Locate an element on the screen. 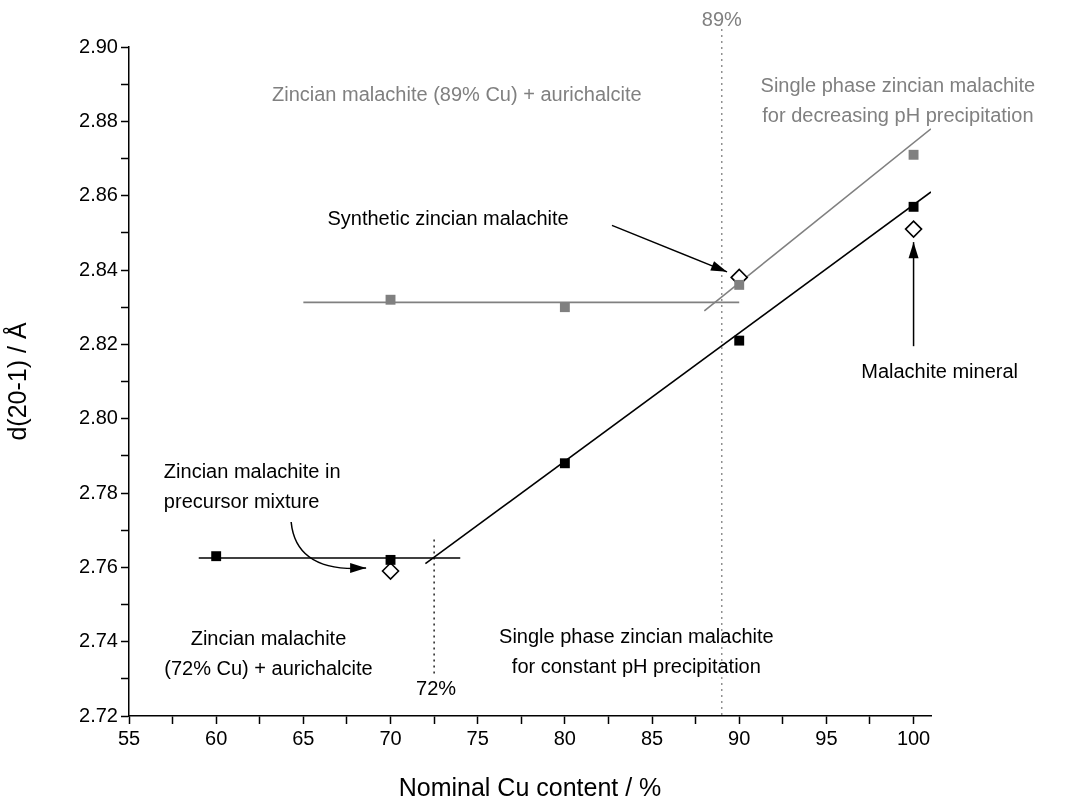 Image resolution: width=1084 pixels, height=808 pixels. x-tick-label: 80 is located at coordinates (564, 737).